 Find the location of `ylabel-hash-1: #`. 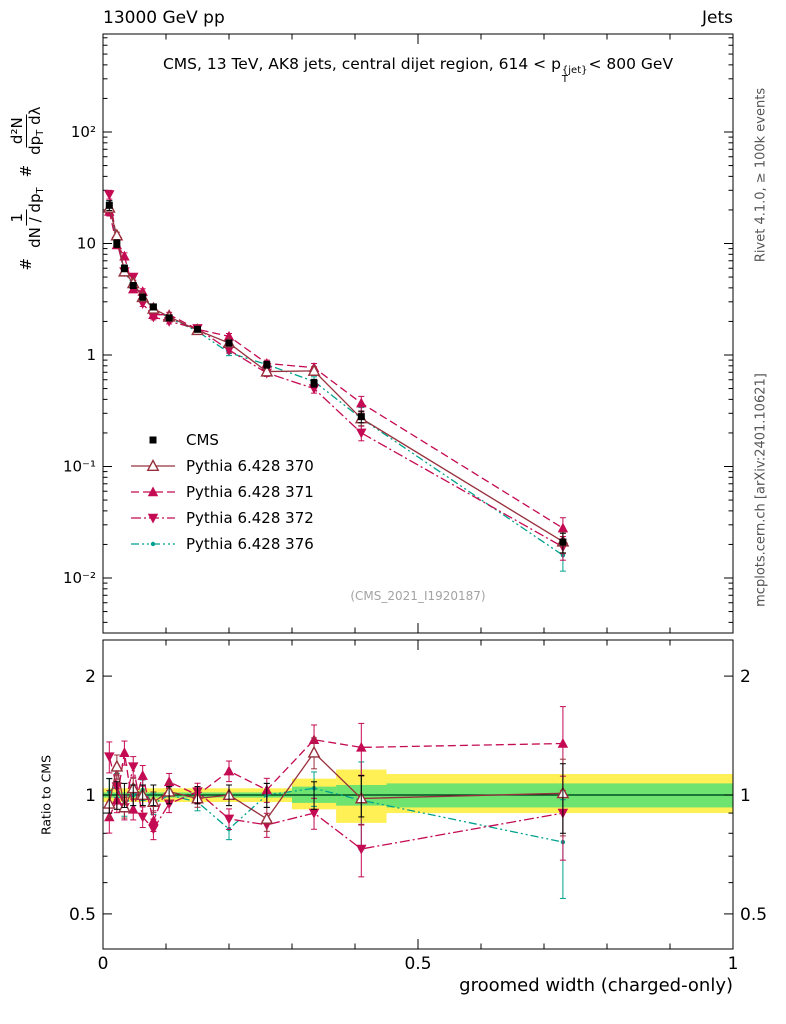

ylabel-hash-1: # is located at coordinates (26, 264).